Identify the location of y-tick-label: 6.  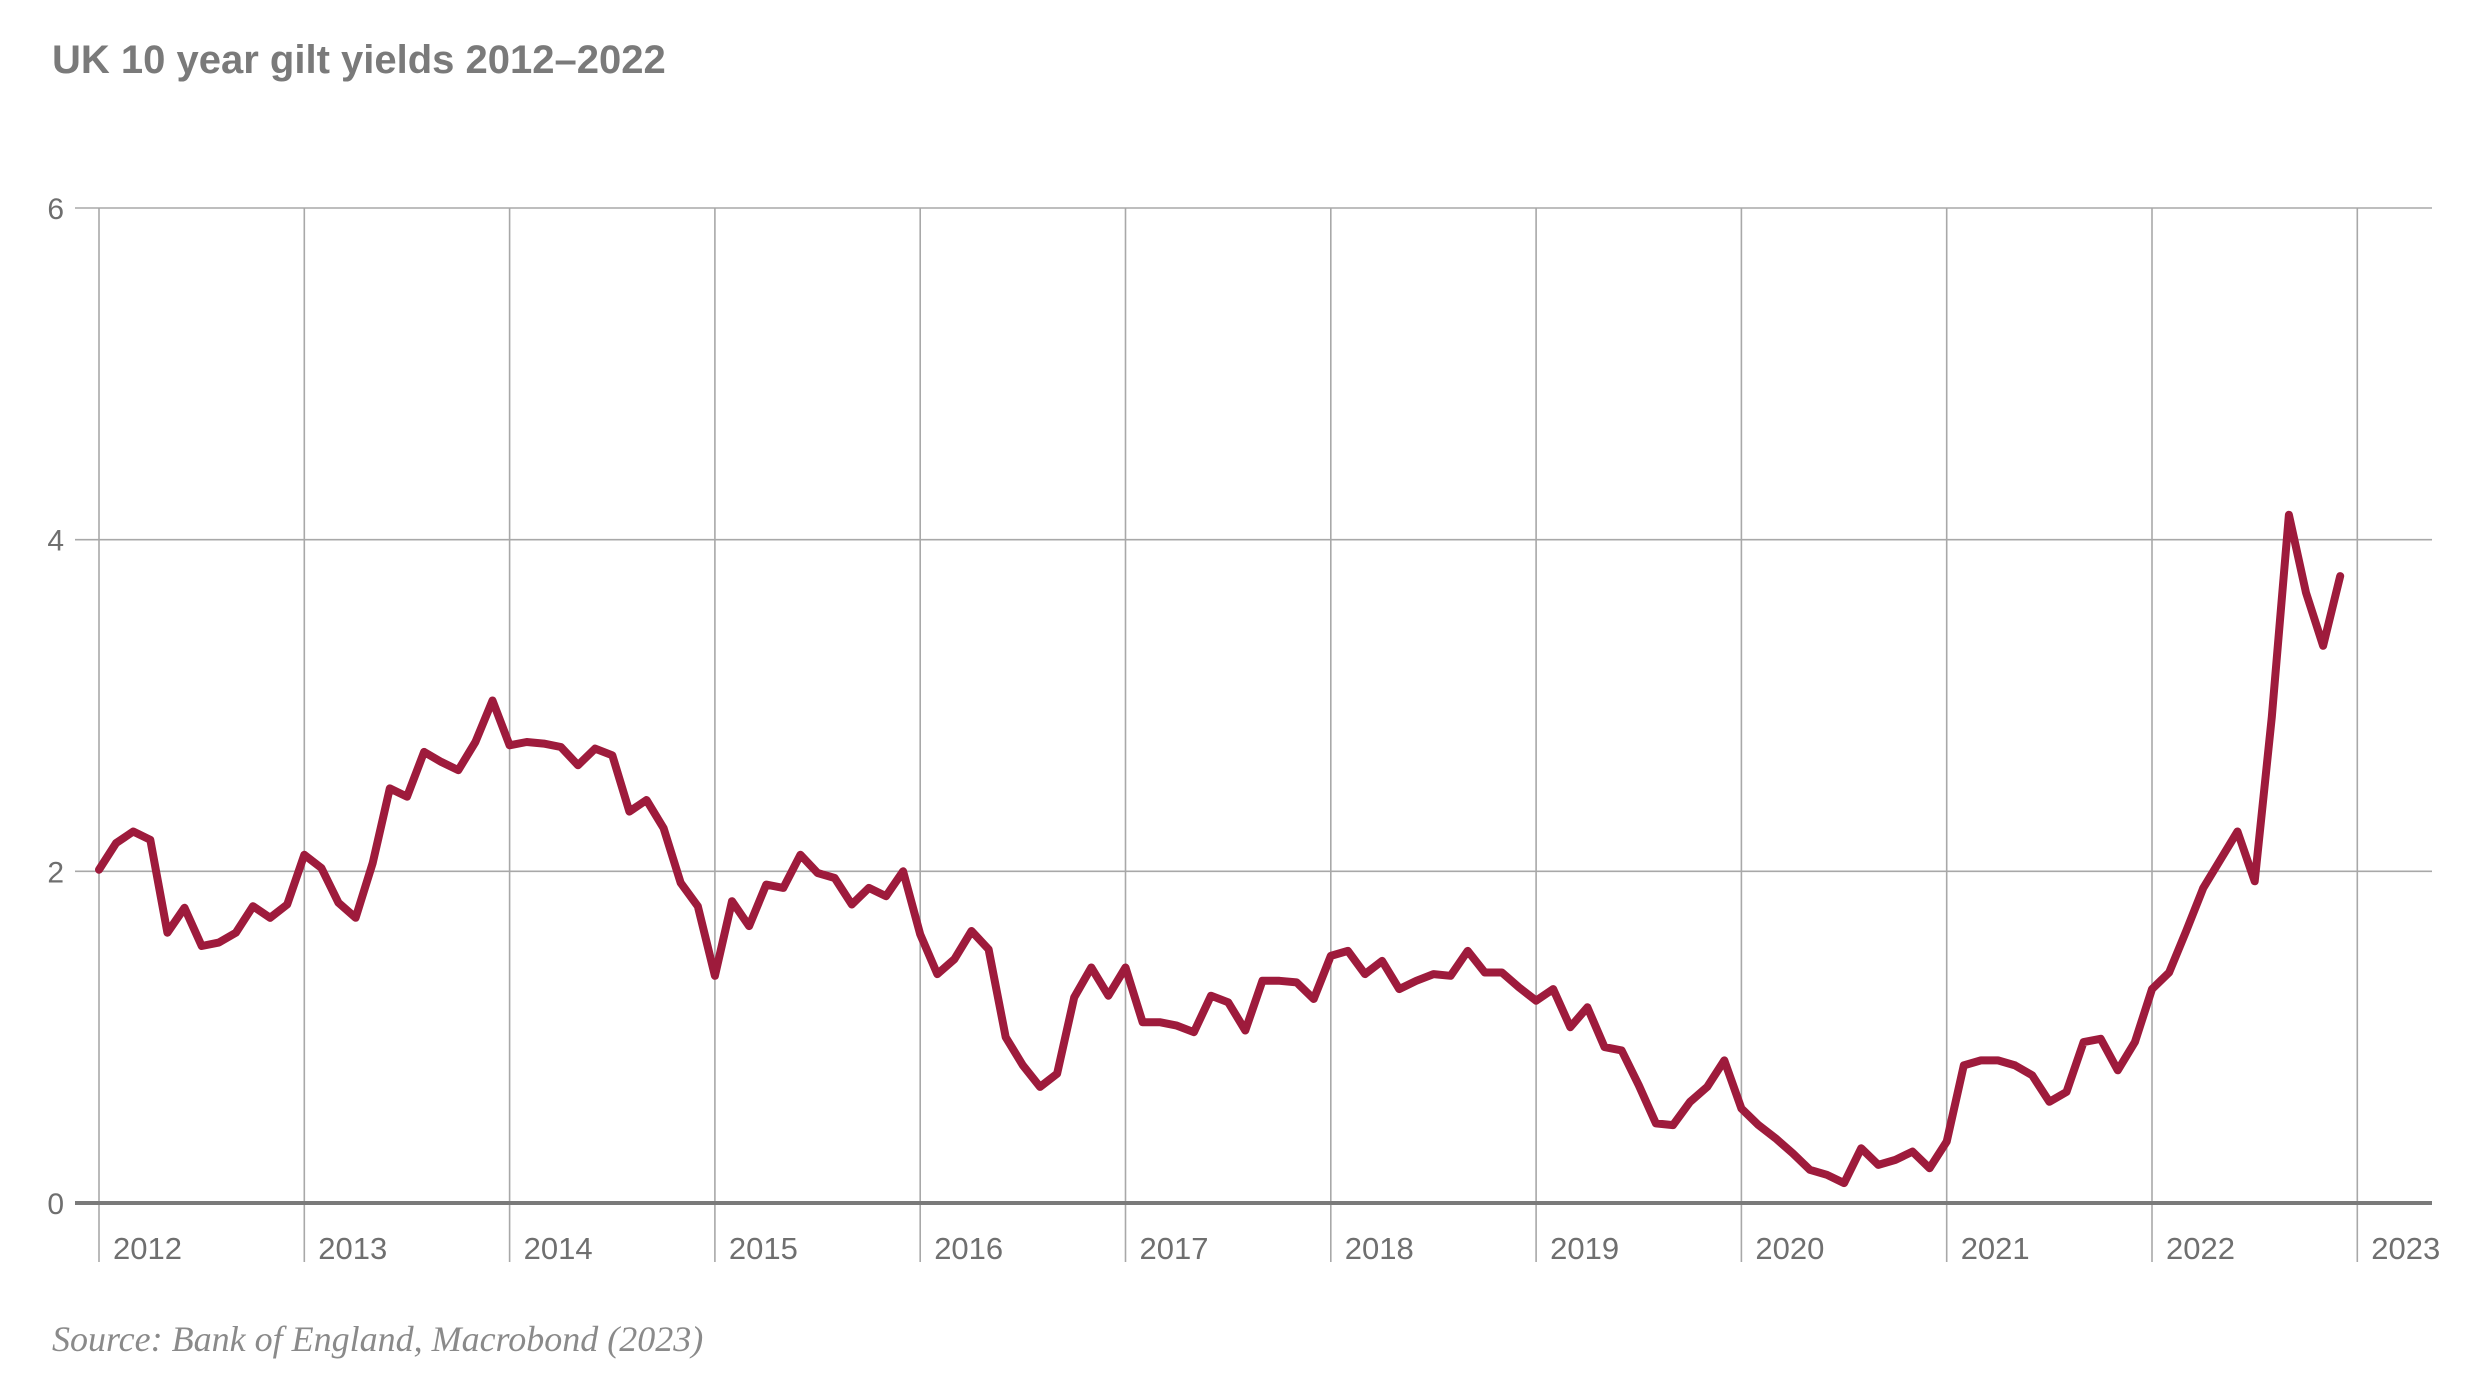
(55, 209).